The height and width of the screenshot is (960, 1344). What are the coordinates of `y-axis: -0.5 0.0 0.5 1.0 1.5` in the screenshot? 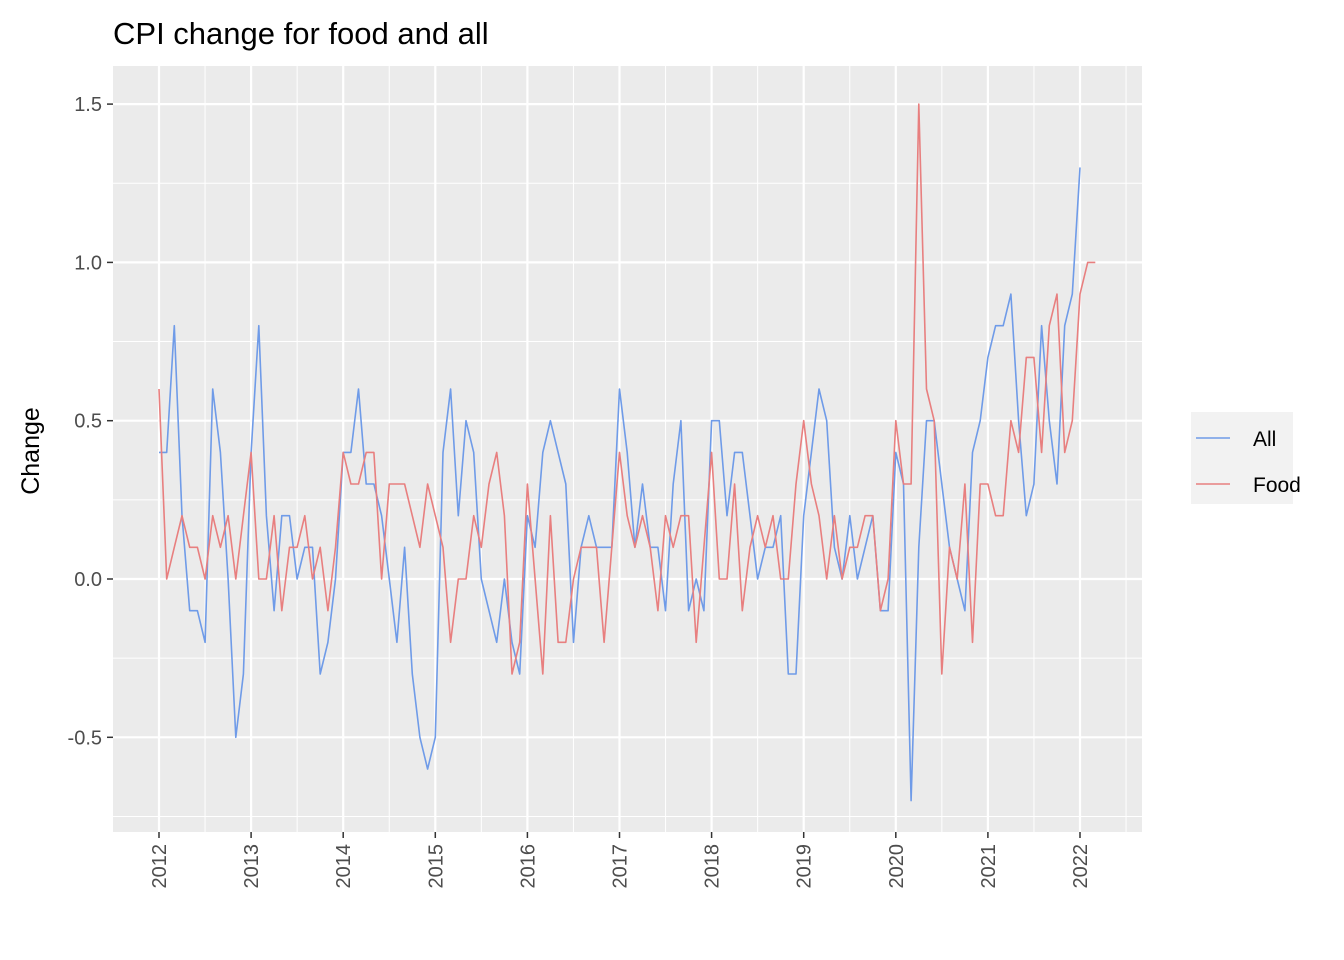 It's located at (90, 421).